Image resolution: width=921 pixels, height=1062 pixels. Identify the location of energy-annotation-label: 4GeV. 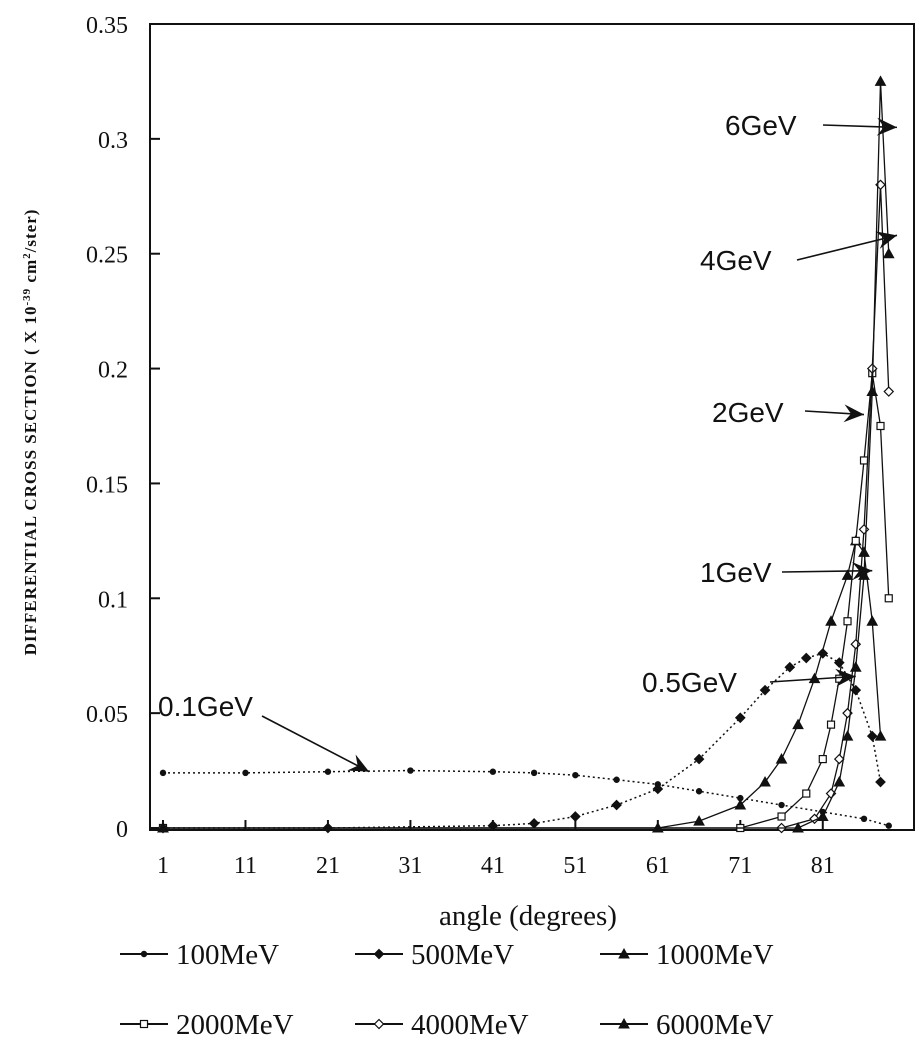
(736, 260).